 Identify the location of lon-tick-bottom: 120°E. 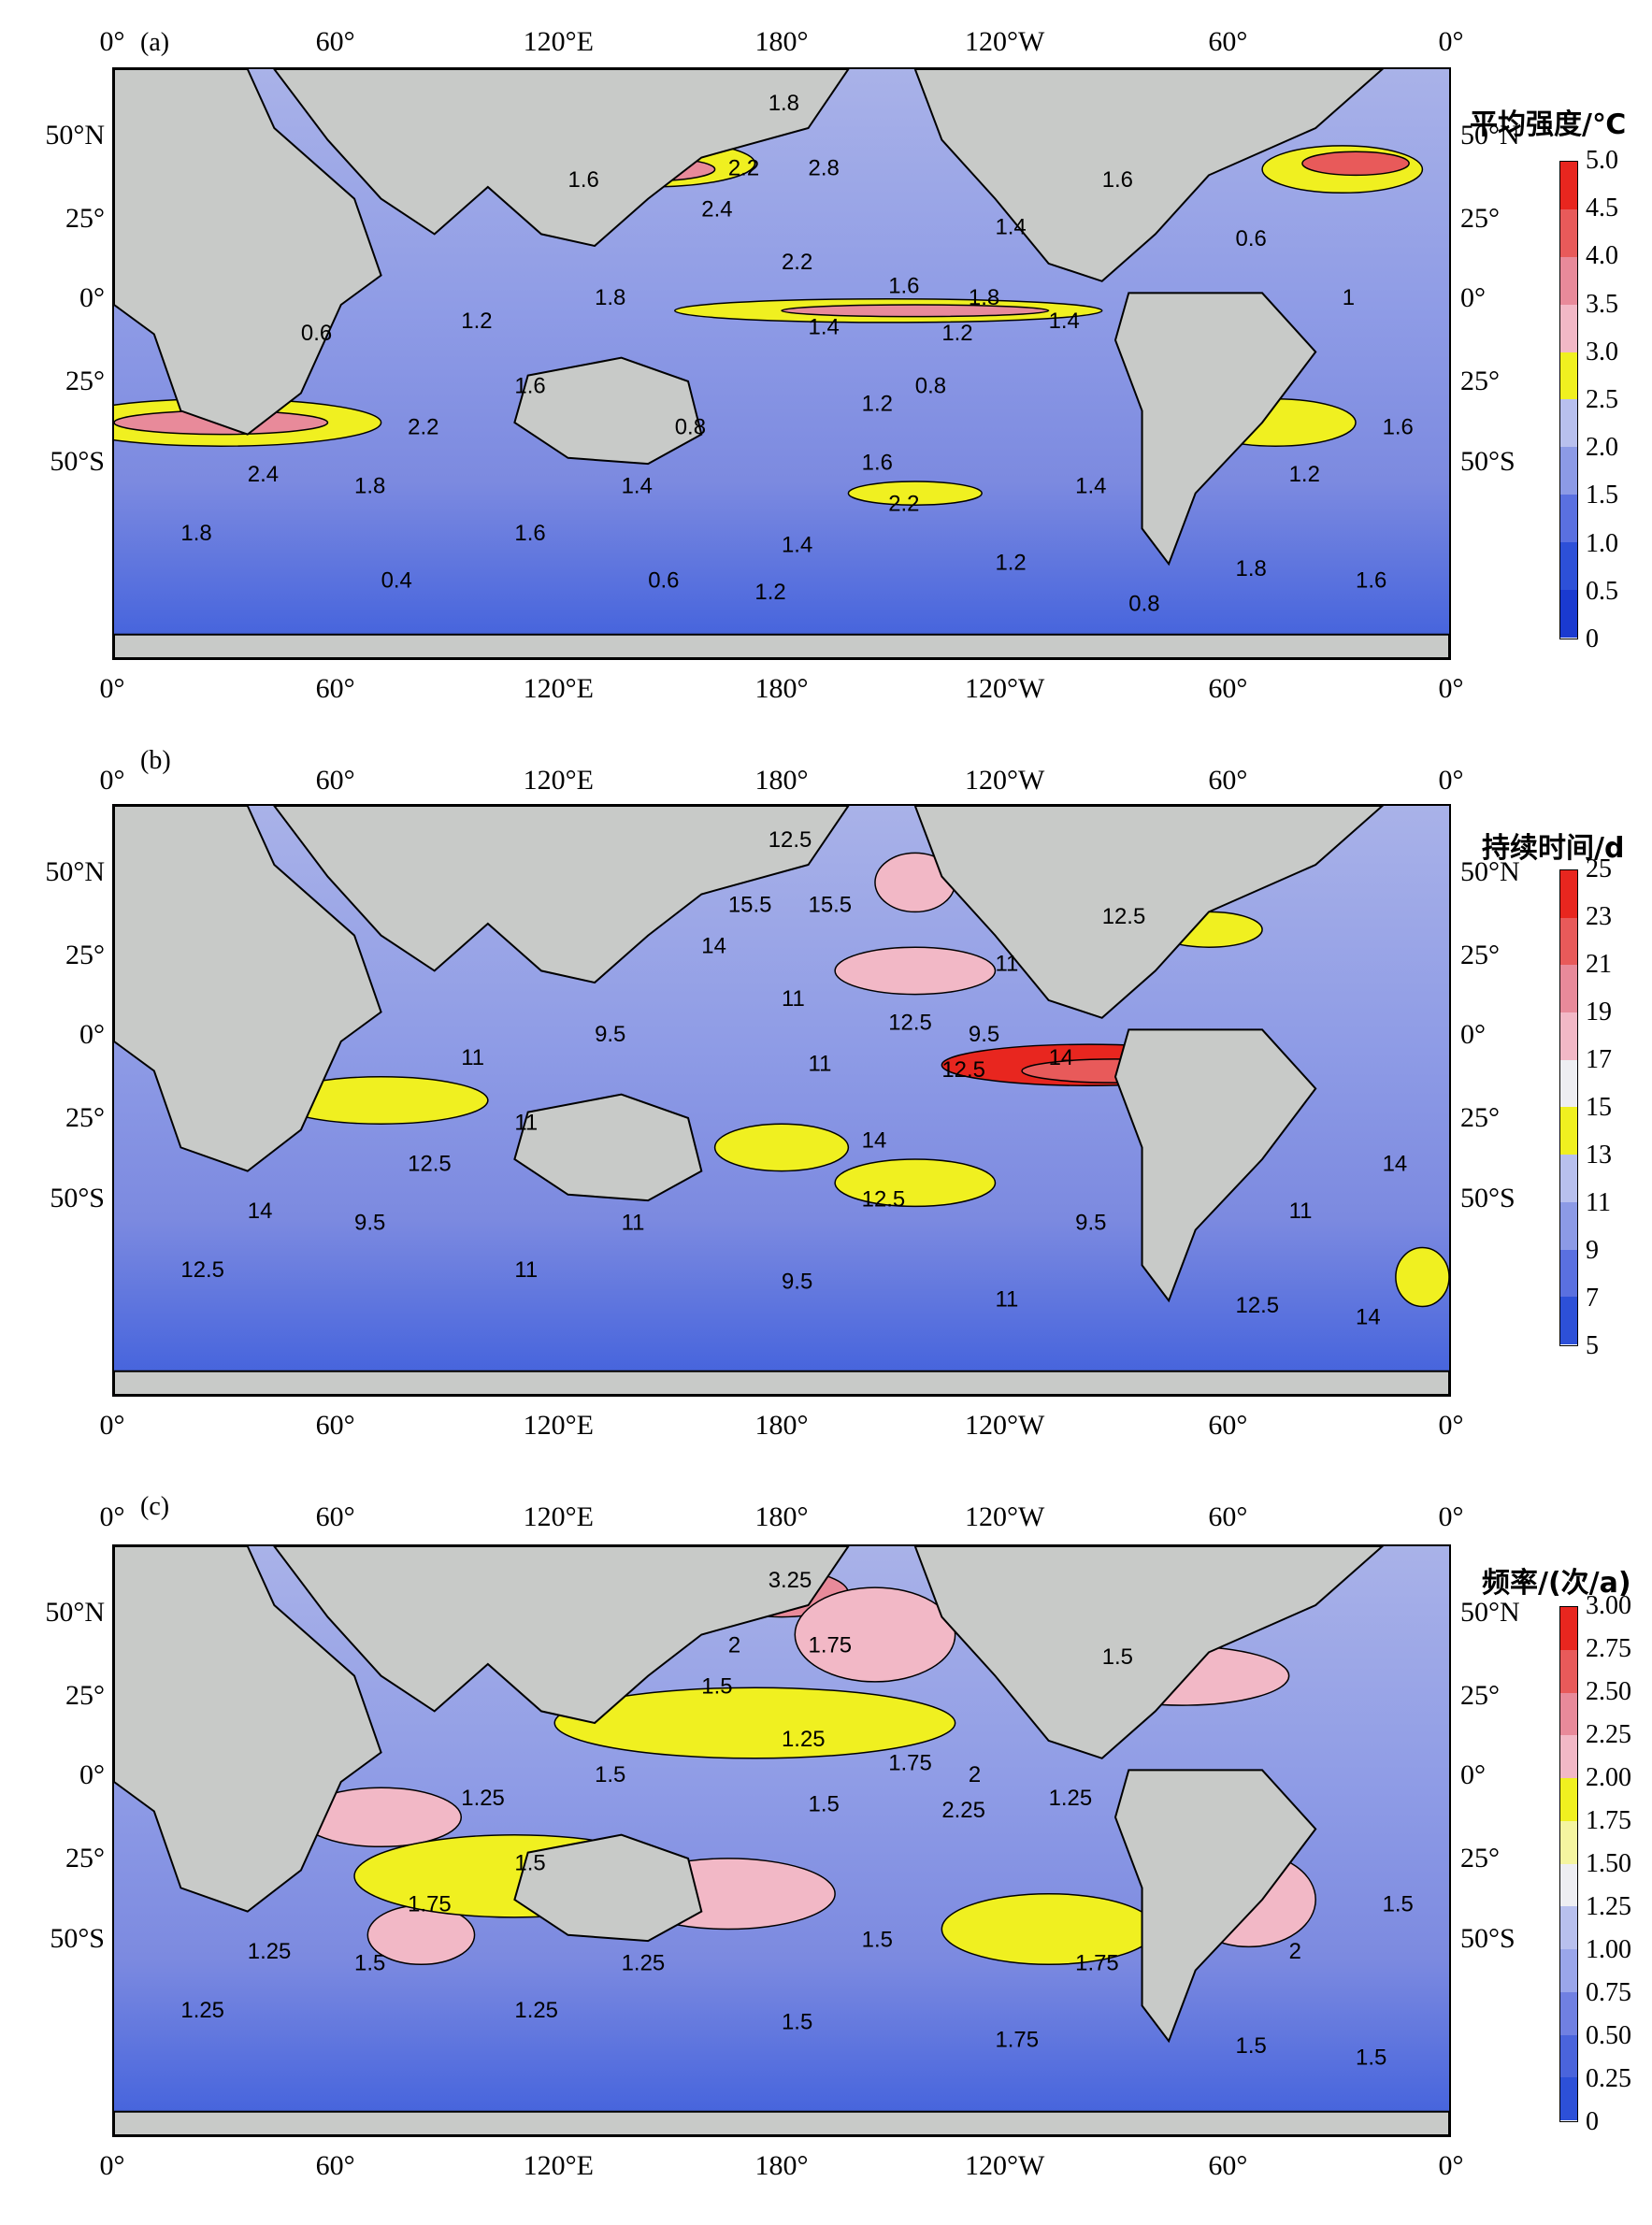
(558, 2165).